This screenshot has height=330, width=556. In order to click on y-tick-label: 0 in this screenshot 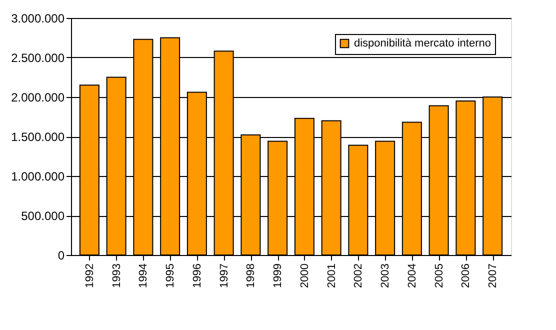, I will do `click(61, 255)`.